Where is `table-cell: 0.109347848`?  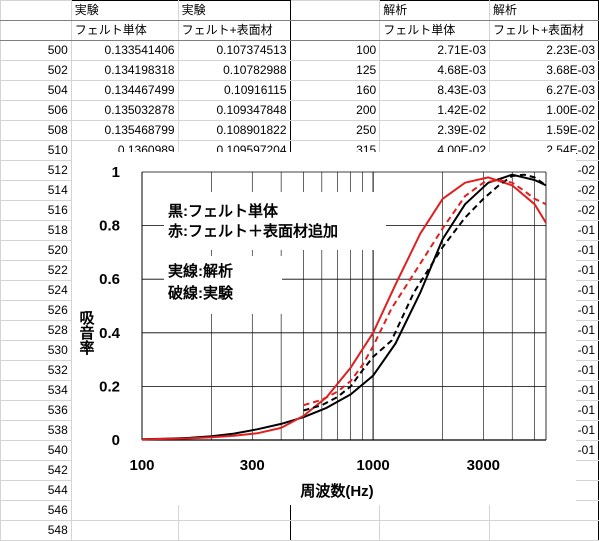
table-cell: 0.109347848 is located at coordinates (234, 110).